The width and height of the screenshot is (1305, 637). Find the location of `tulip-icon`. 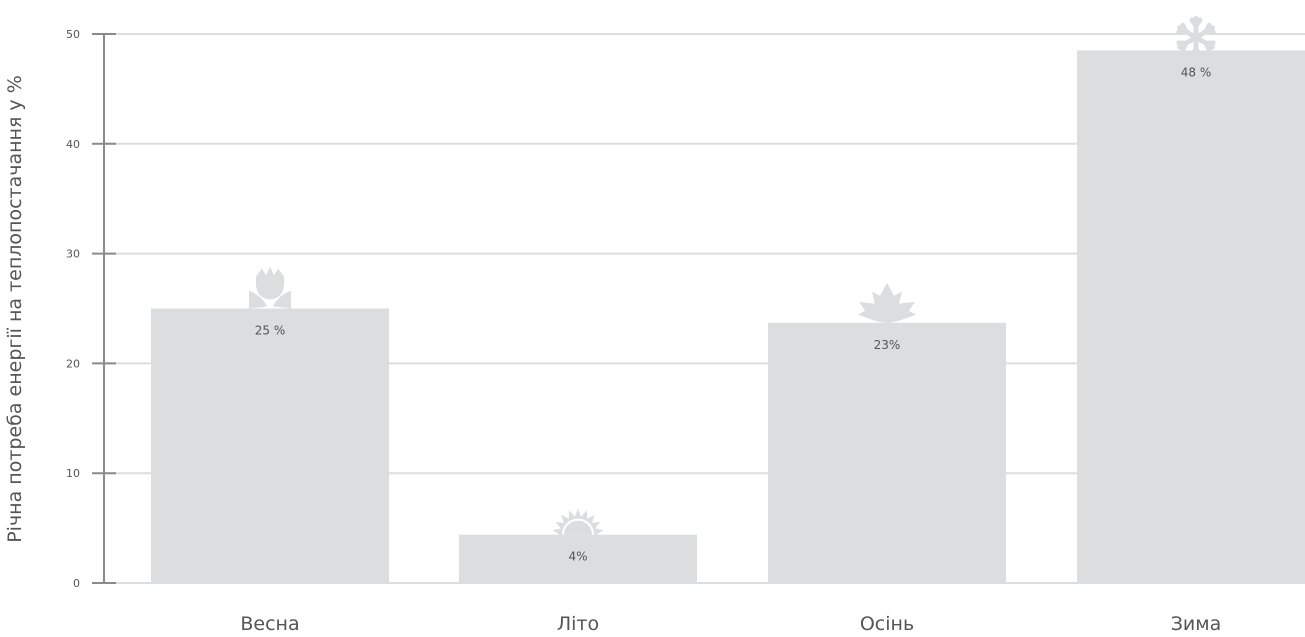

tulip-icon is located at coordinates (270, 287).